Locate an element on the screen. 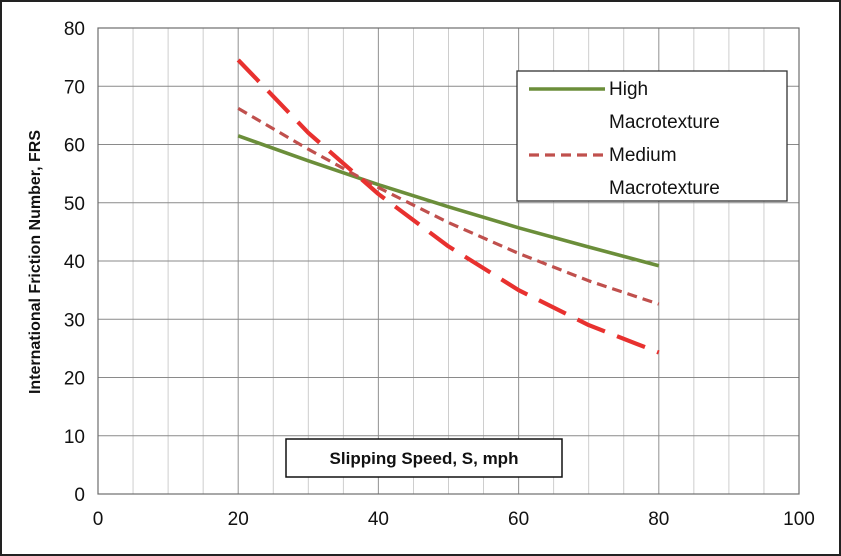  x-tick-label: 20 is located at coordinates (238, 519).